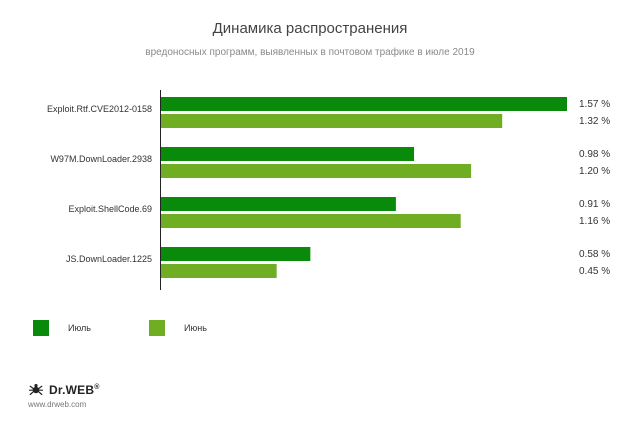  Describe the element at coordinates (594, 154) in the screenshot. I see `value-label-w97m-downloader-2938-july: 0.98 %` at that location.